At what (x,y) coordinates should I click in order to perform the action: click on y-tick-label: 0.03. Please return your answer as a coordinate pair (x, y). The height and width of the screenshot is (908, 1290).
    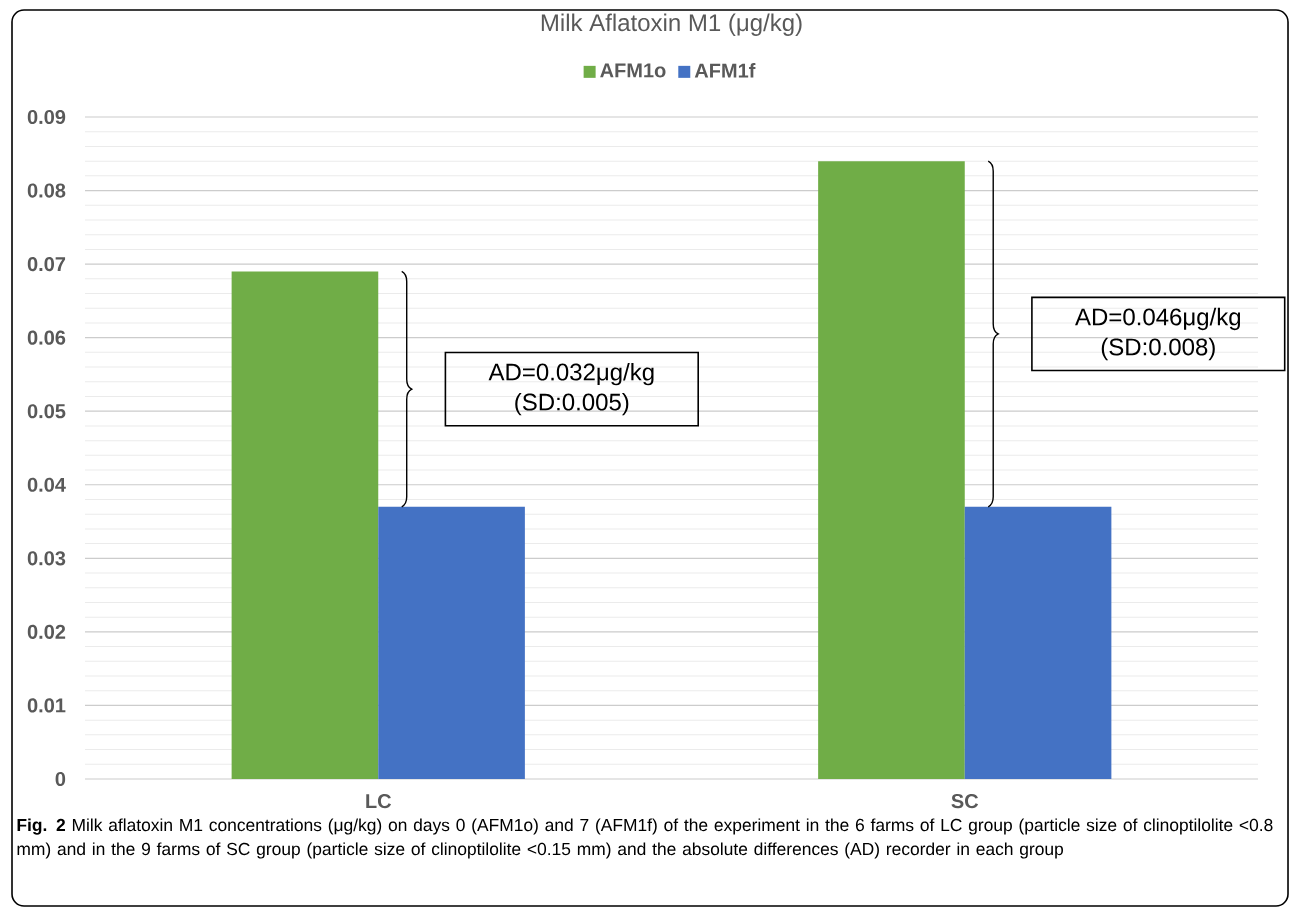
    Looking at the image, I should click on (46, 558).